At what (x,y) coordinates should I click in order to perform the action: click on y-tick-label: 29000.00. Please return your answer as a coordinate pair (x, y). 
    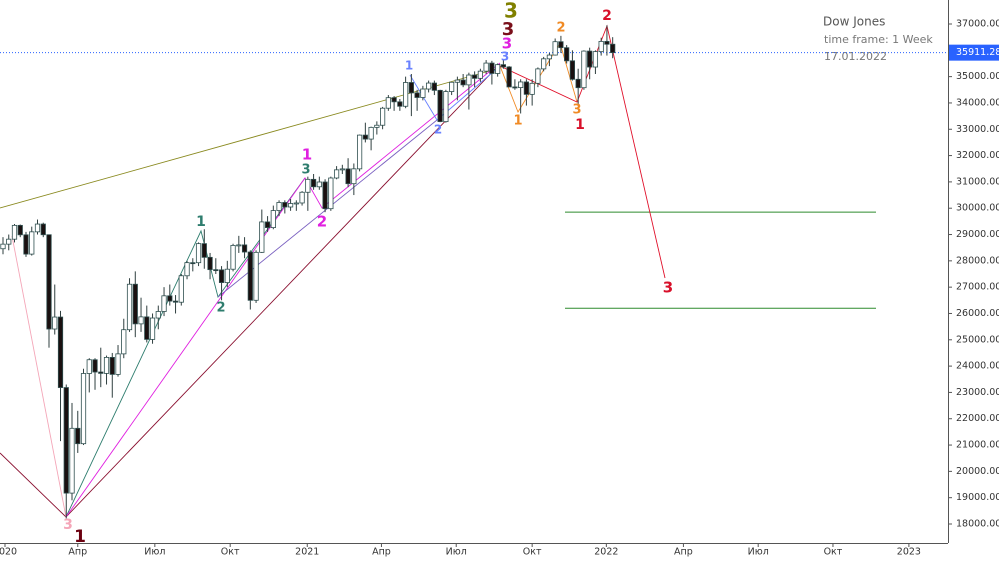
    Looking at the image, I should click on (977, 234).